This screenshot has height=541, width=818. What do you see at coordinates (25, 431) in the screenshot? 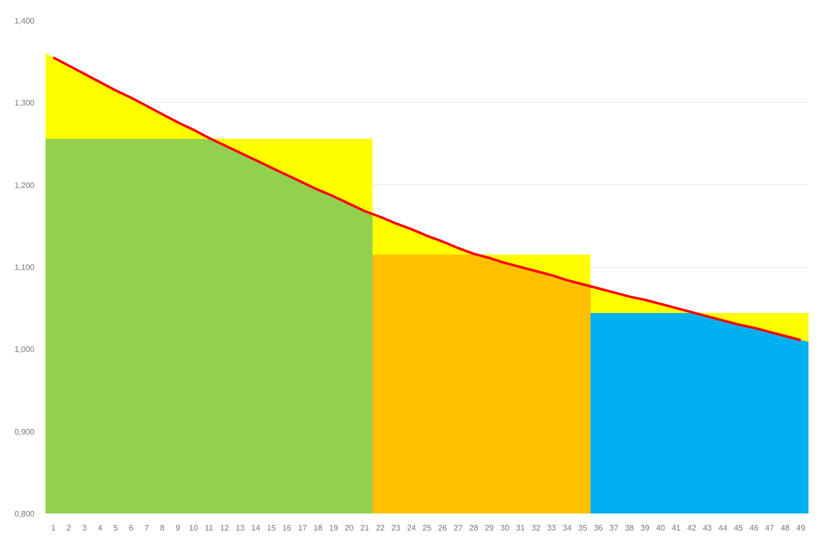
I see `y-tick-label: 0,900` at bounding box center [25, 431].